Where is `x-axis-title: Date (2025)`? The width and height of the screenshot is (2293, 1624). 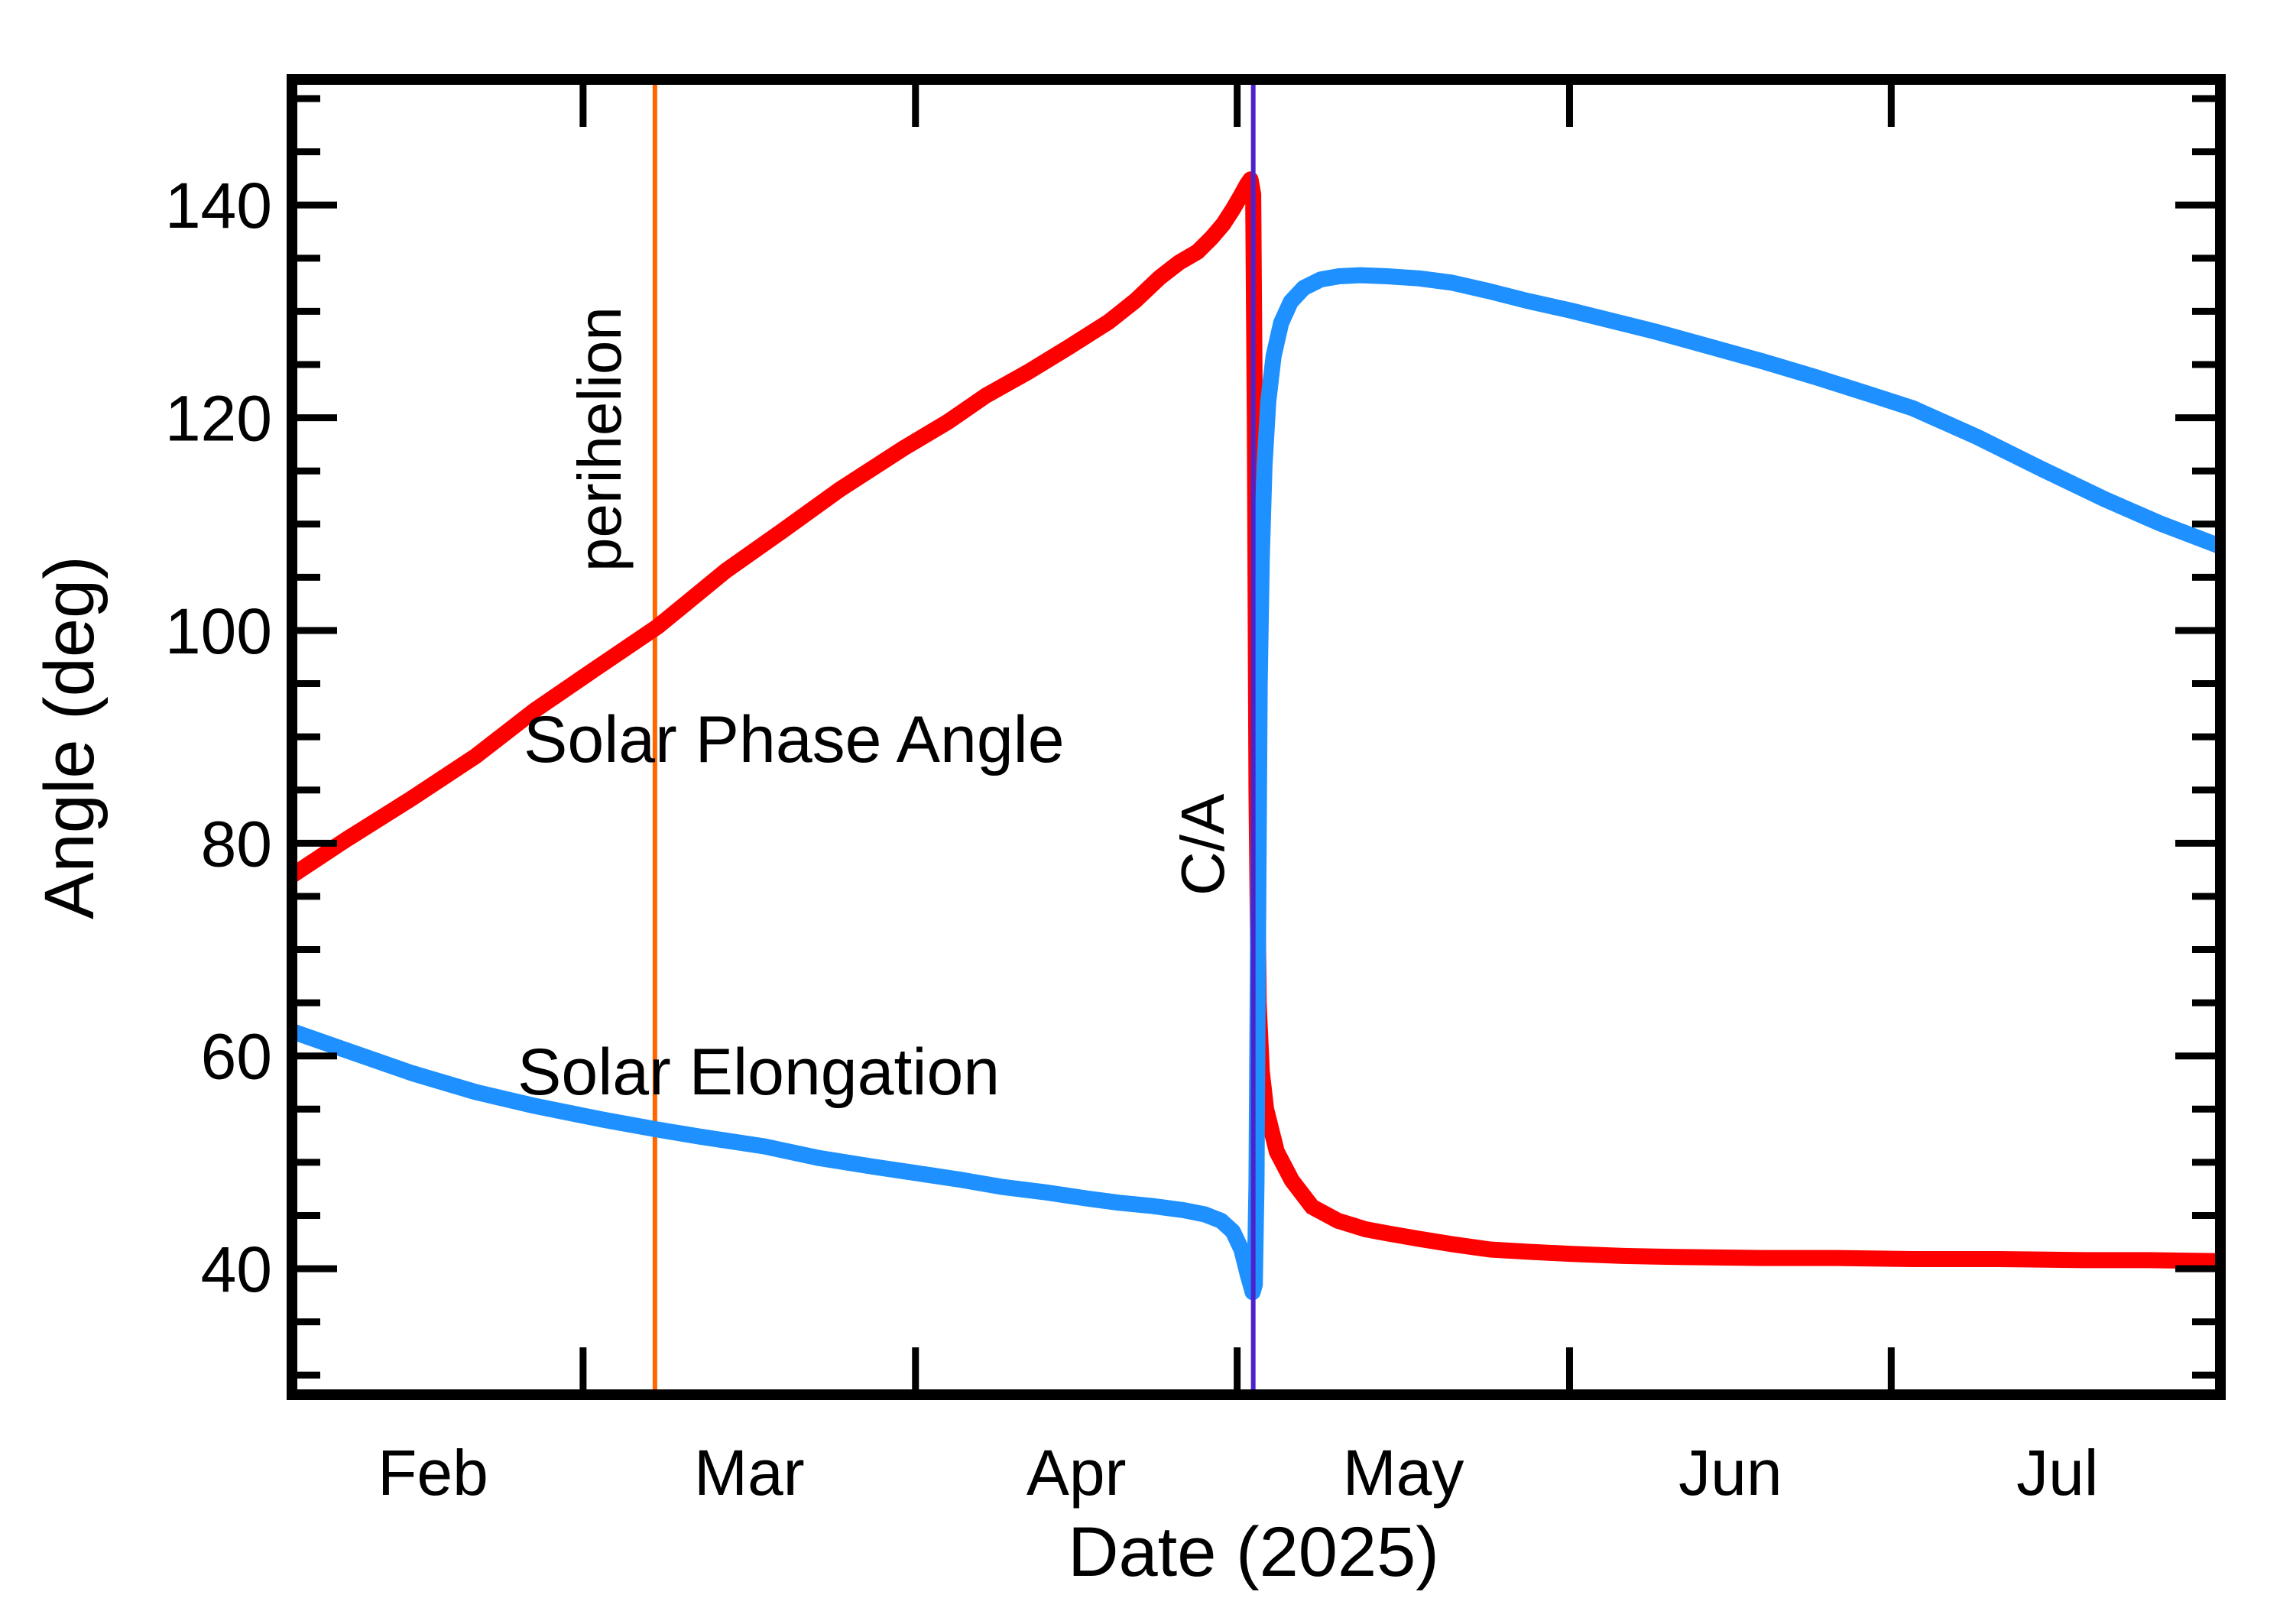 x-axis-title: Date (2025) is located at coordinates (1253, 1552).